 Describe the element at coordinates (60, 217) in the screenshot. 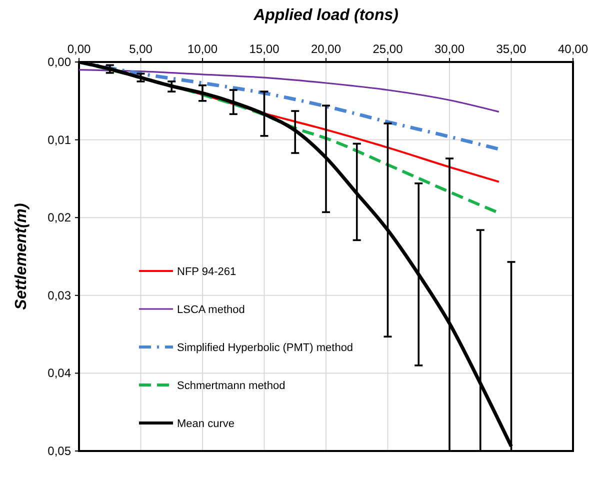

I see `y-tick-label: 0,02` at that location.